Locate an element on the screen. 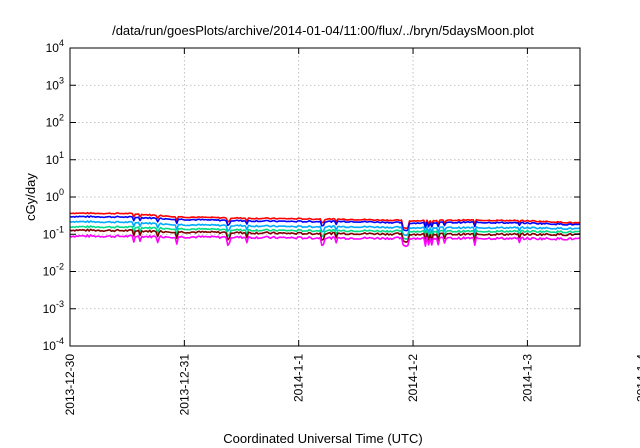 The width and height of the screenshot is (640, 448). x-tick-label: 2013-12-31 is located at coordinates (184, 385).